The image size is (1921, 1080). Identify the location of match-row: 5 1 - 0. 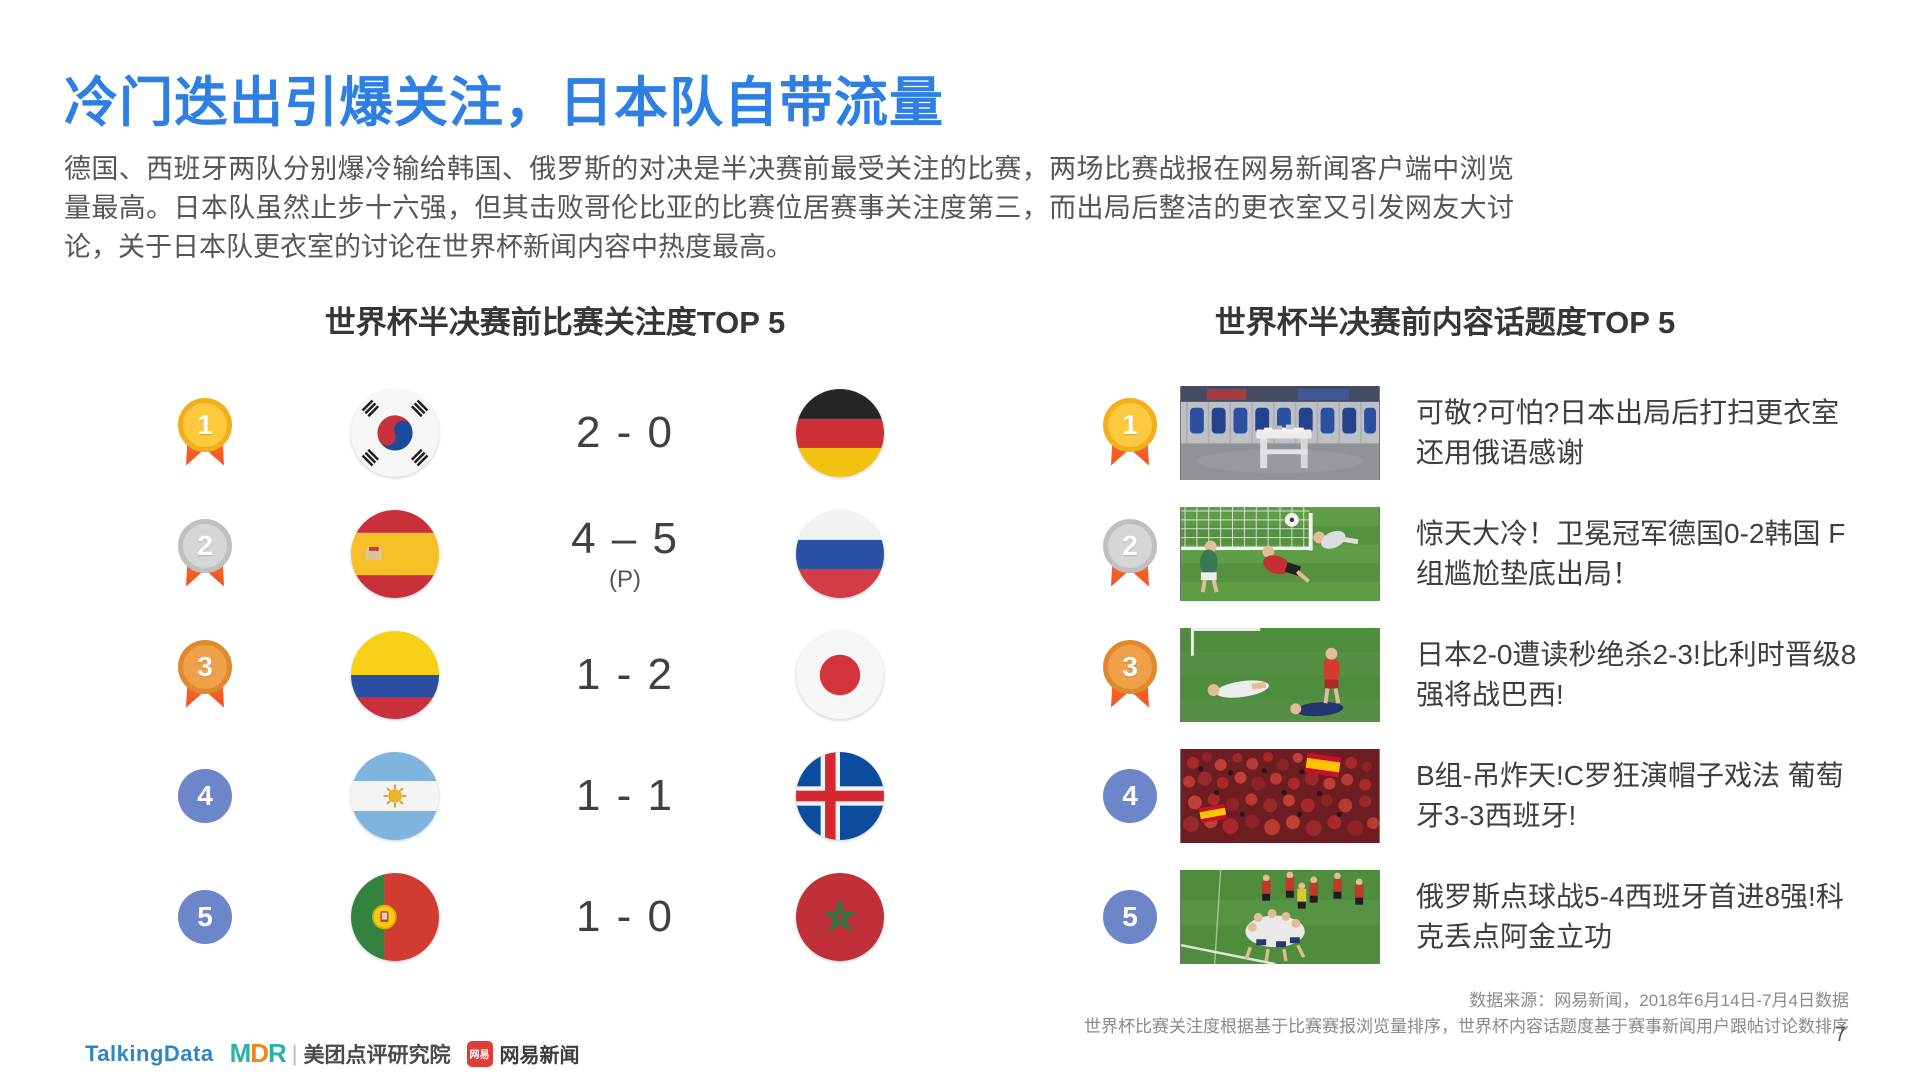
(535, 916).